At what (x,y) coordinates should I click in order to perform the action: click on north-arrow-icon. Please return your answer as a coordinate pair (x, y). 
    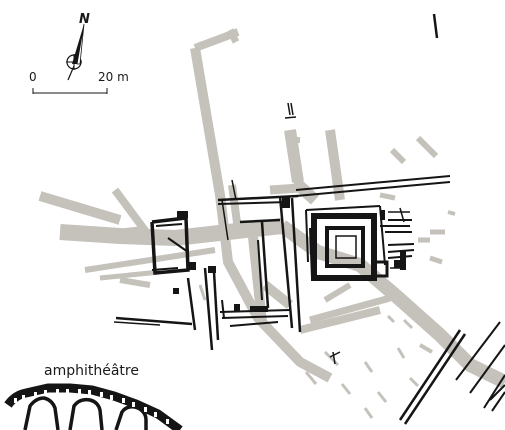
    Looking at the image, I should click on (75, 52).